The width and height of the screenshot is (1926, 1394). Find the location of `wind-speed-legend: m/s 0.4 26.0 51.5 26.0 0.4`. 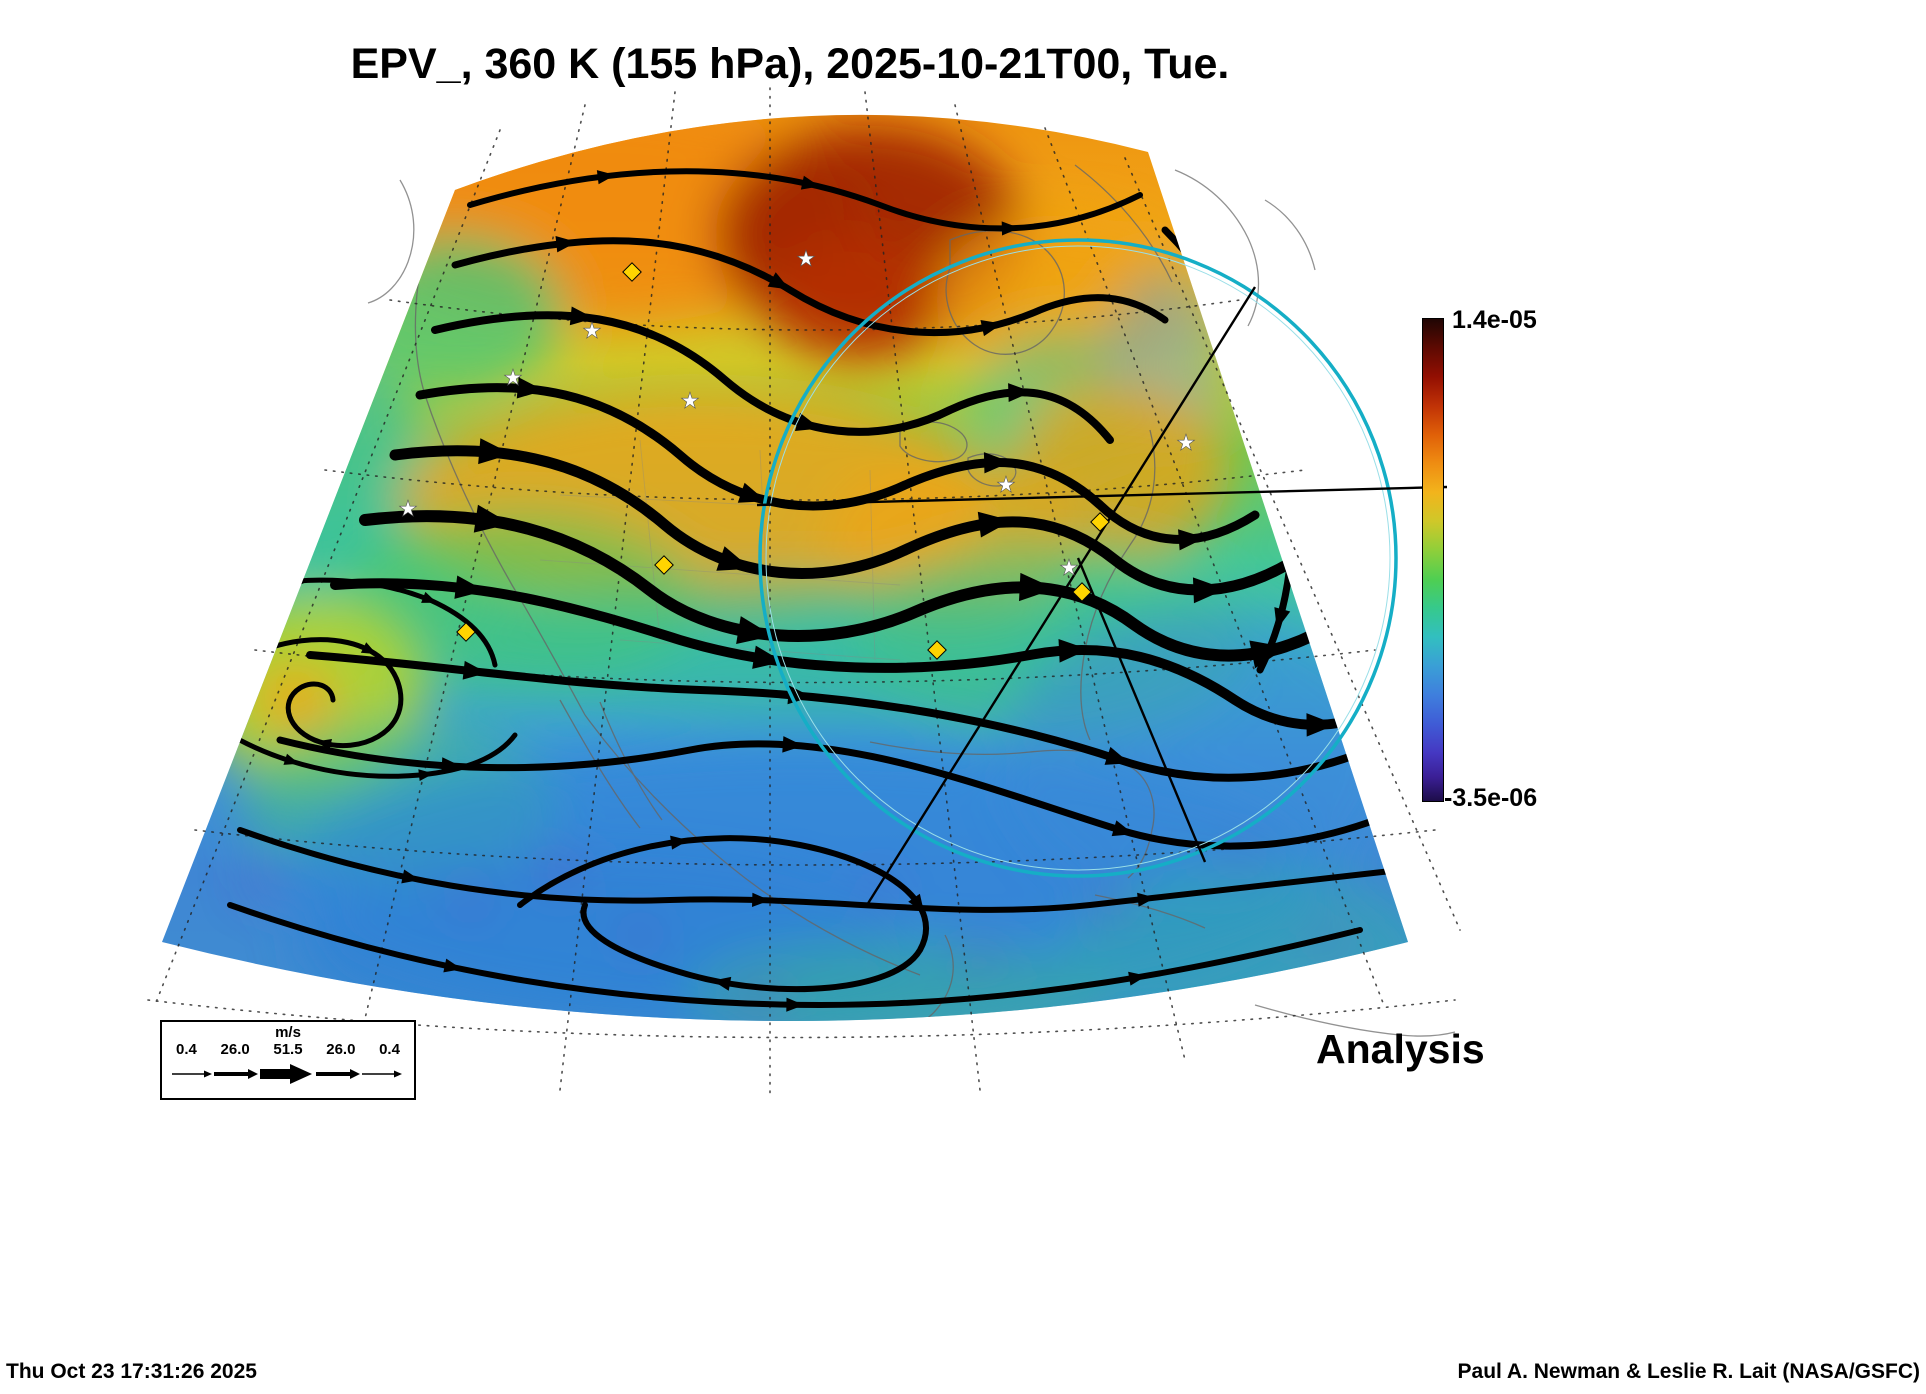

wind-speed-legend: m/s 0.4 26.0 51.5 26.0 0.4 is located at coordinates (288, 1060).